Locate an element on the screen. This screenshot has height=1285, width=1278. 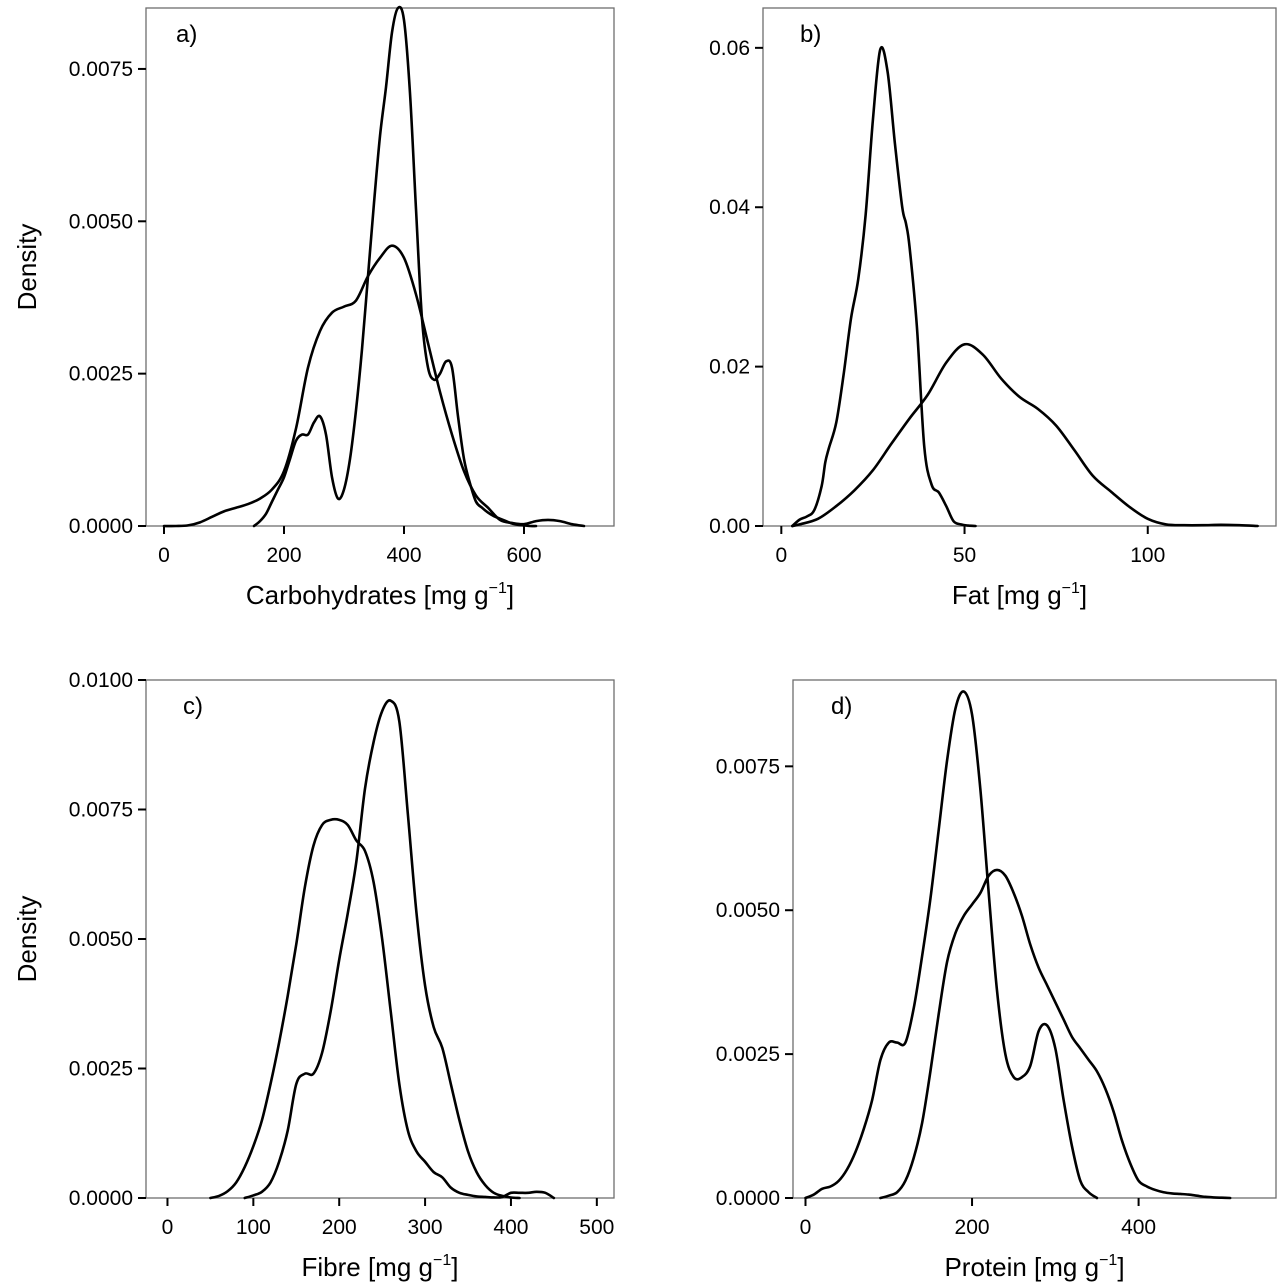
panel-label-d: d) is located at coordinates (841, 706).